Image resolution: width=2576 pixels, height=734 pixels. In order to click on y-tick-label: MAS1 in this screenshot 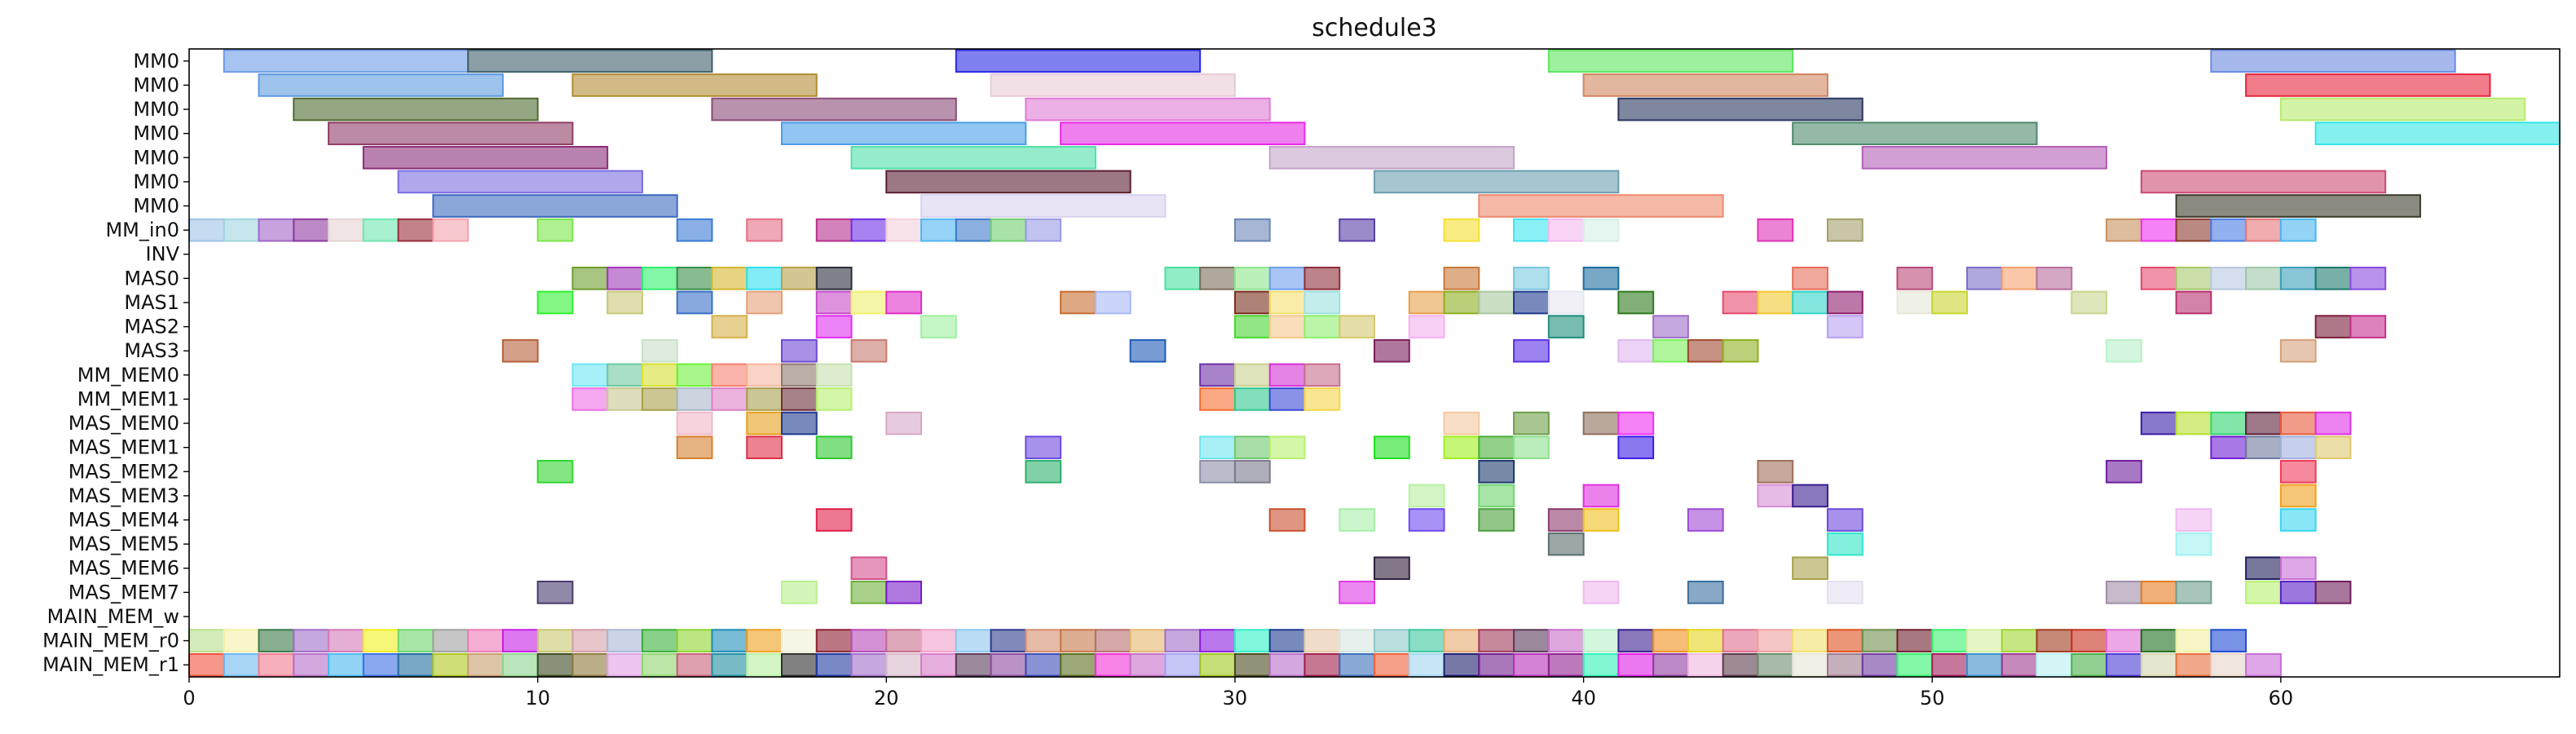, I will do `click(151, 302)`.